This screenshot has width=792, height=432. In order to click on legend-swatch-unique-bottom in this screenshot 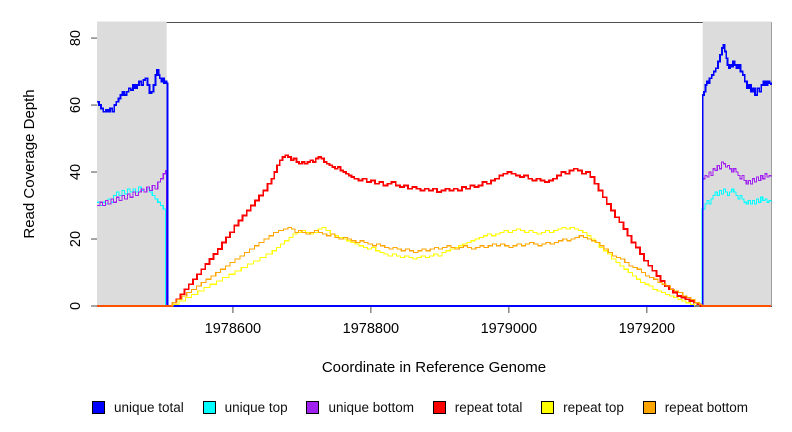, I will do `click(313, 407)`.